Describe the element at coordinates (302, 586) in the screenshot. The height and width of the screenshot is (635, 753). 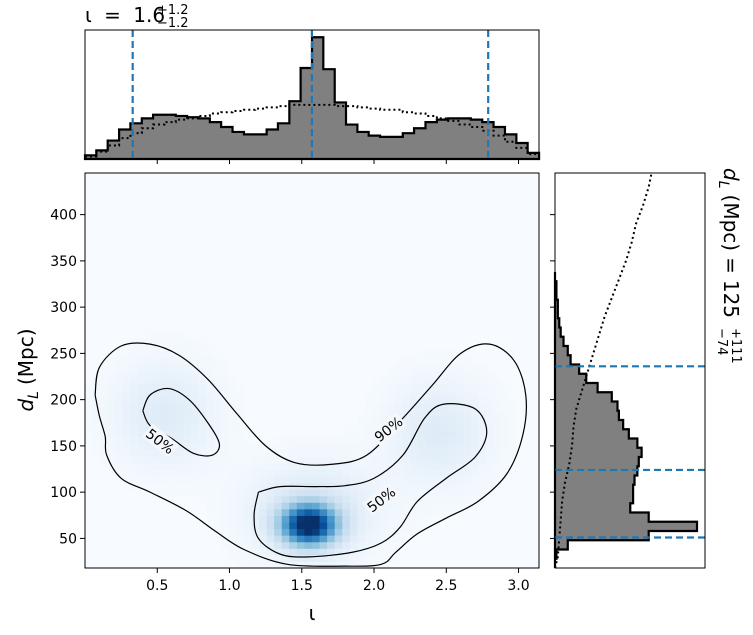
I see `x-tick-label-2: 1.5` at that location.